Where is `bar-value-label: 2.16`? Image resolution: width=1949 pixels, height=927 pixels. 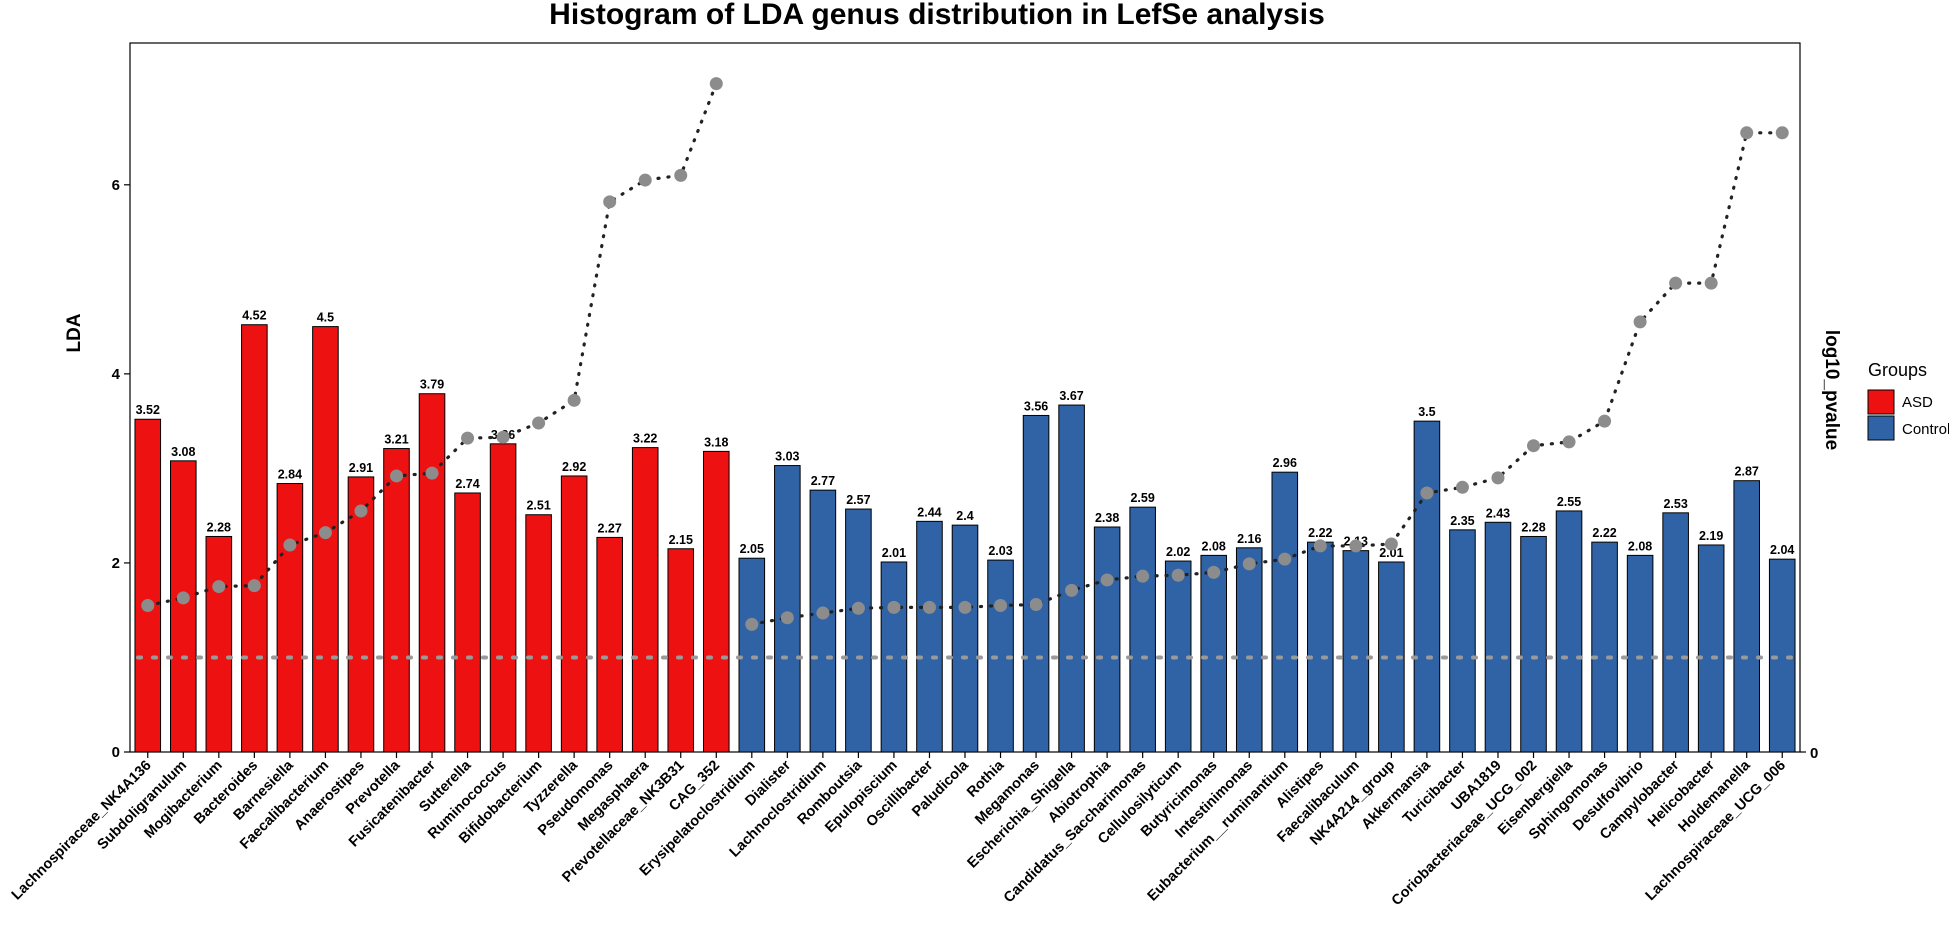 bar-value-label: 2.16 is located at coordinates (1249, 539).